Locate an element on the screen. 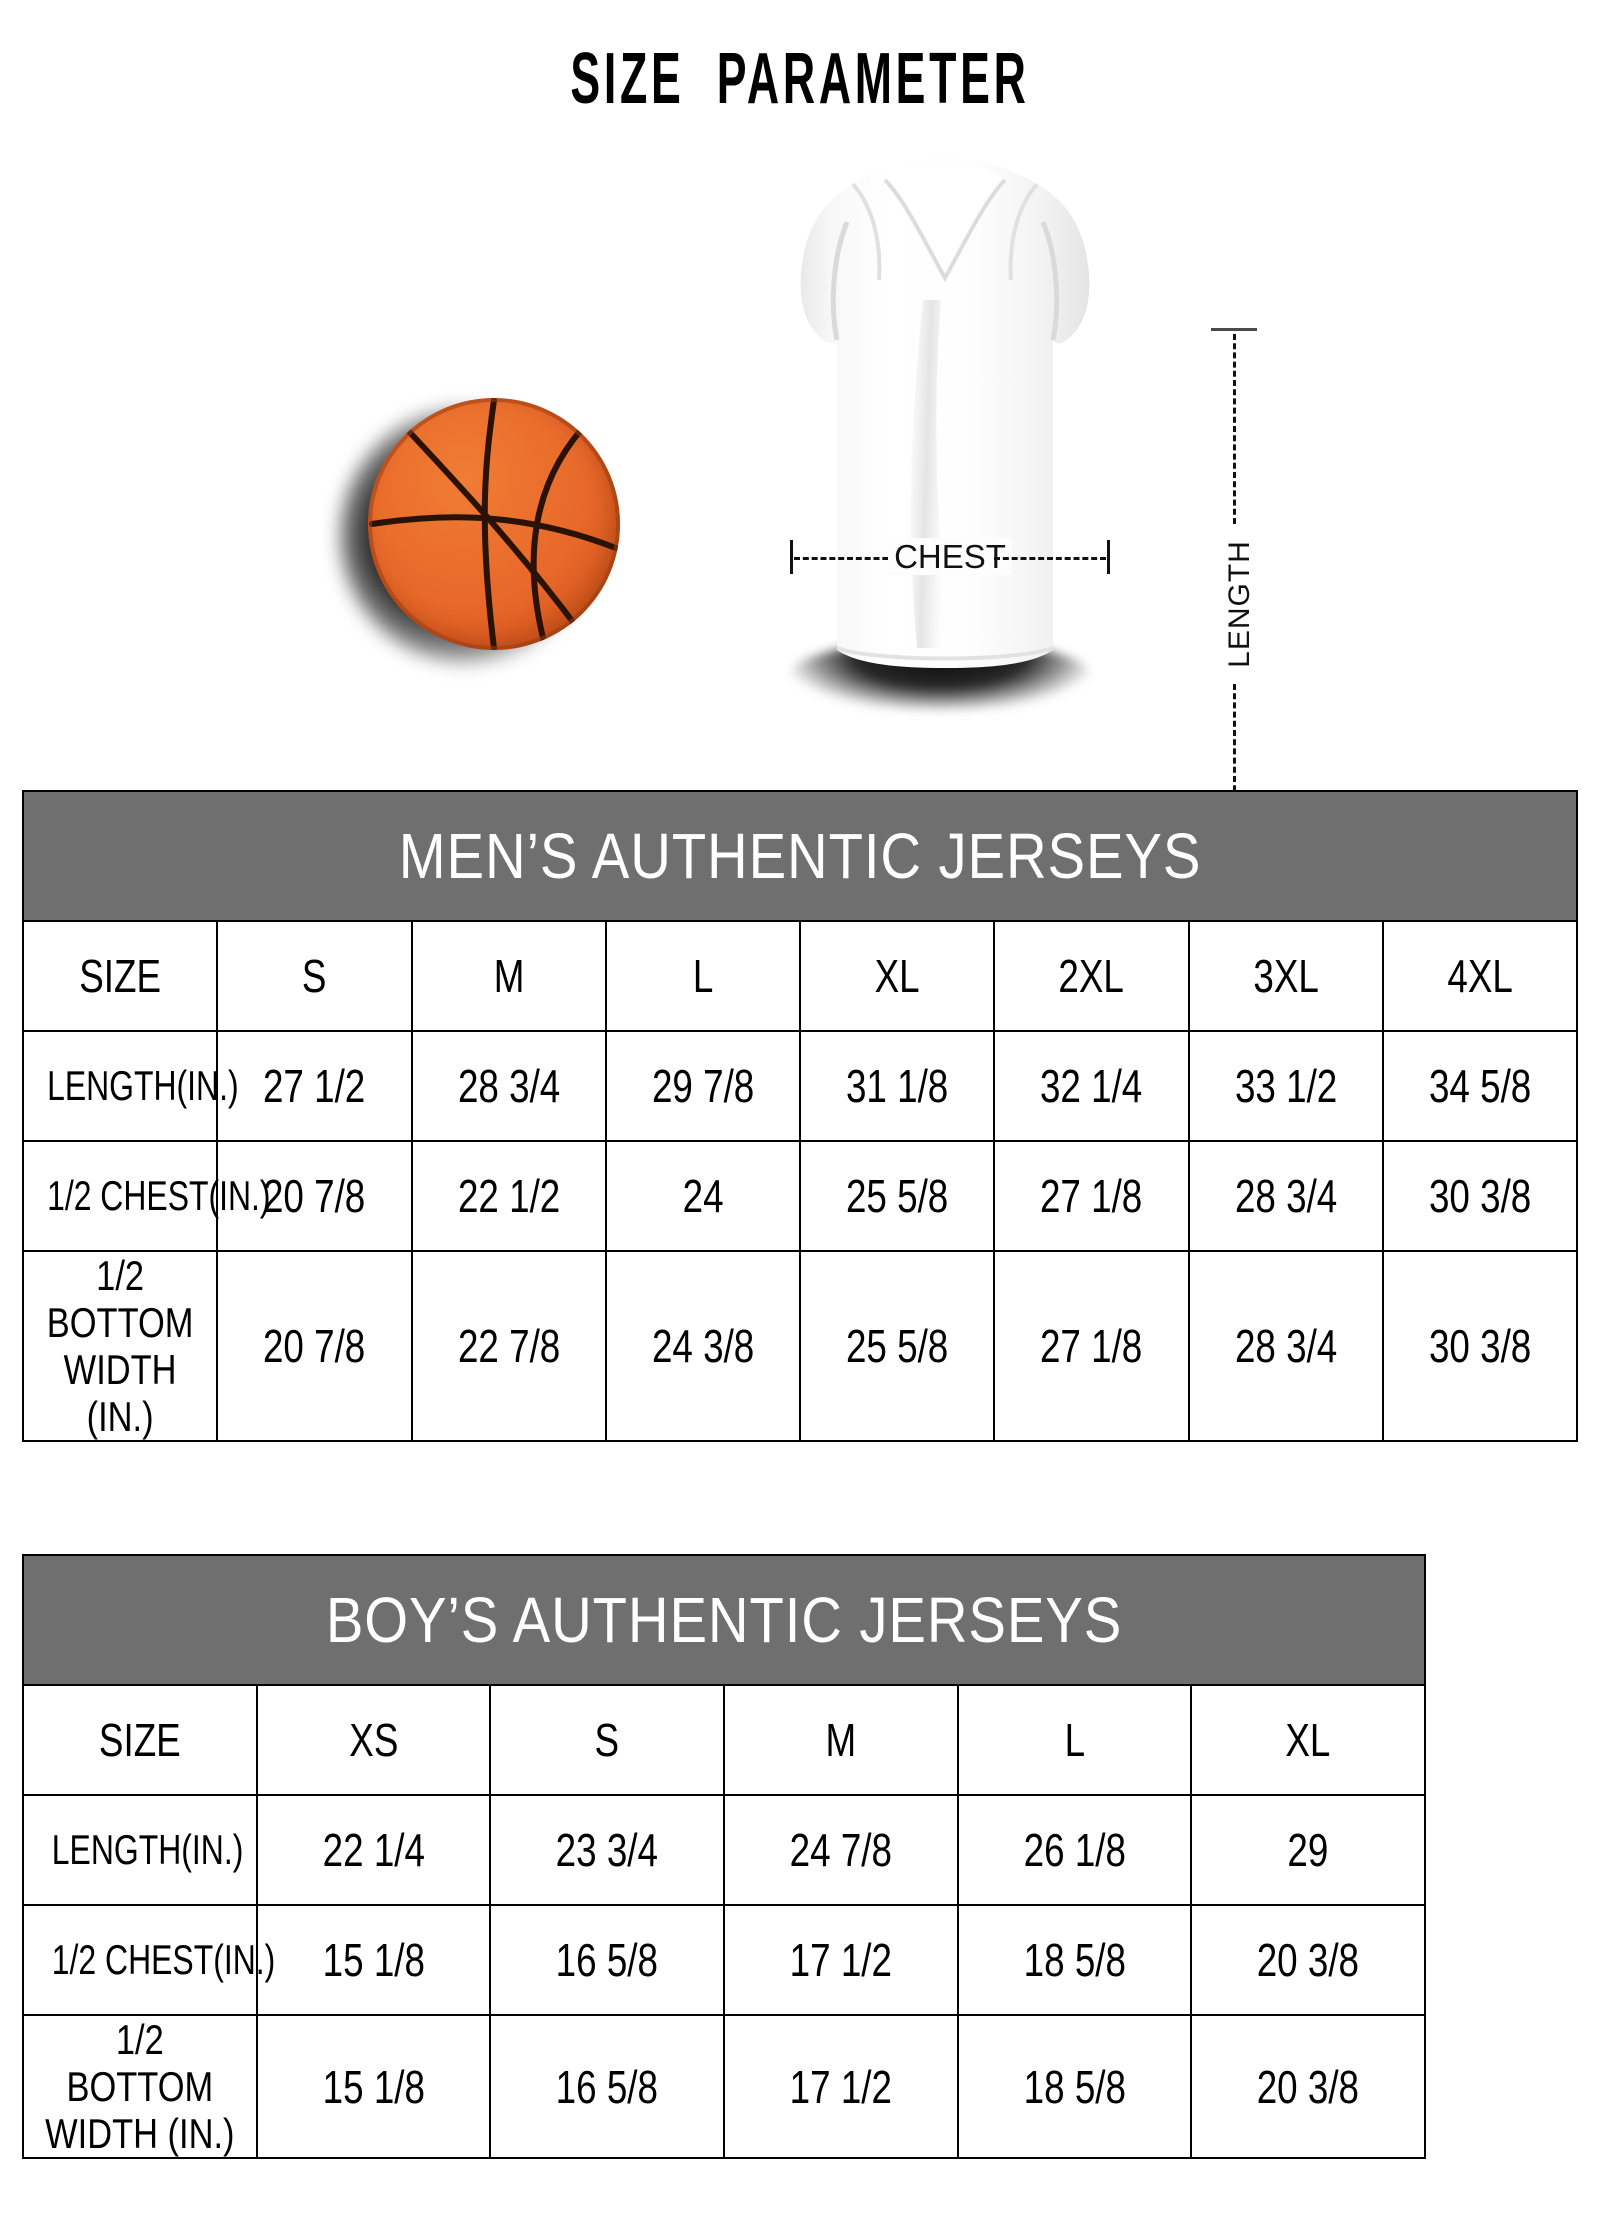 This screenshot has width=1600, height=2233. chest-dash-left is located at coordinates (850, 558).